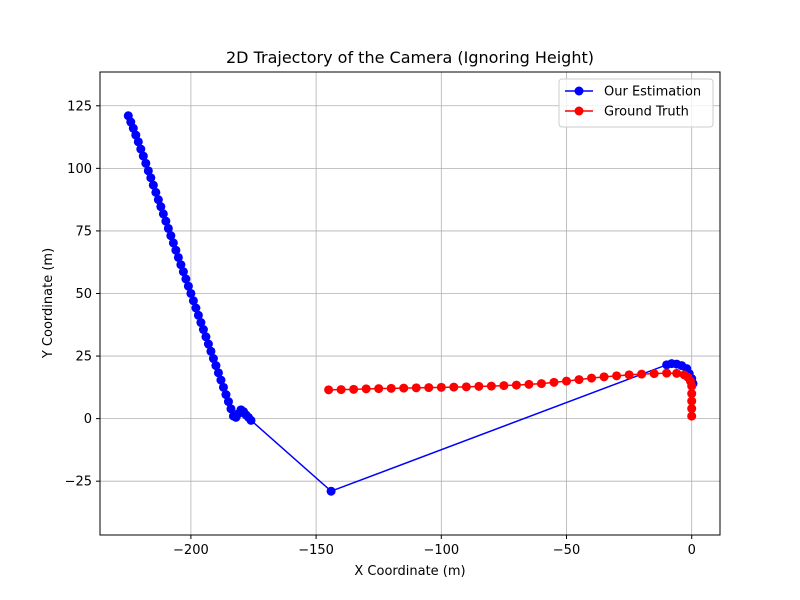  Describe the element at coordinates (441, 550) in the screenshot. I see `x-tick-label: −100` at that location.